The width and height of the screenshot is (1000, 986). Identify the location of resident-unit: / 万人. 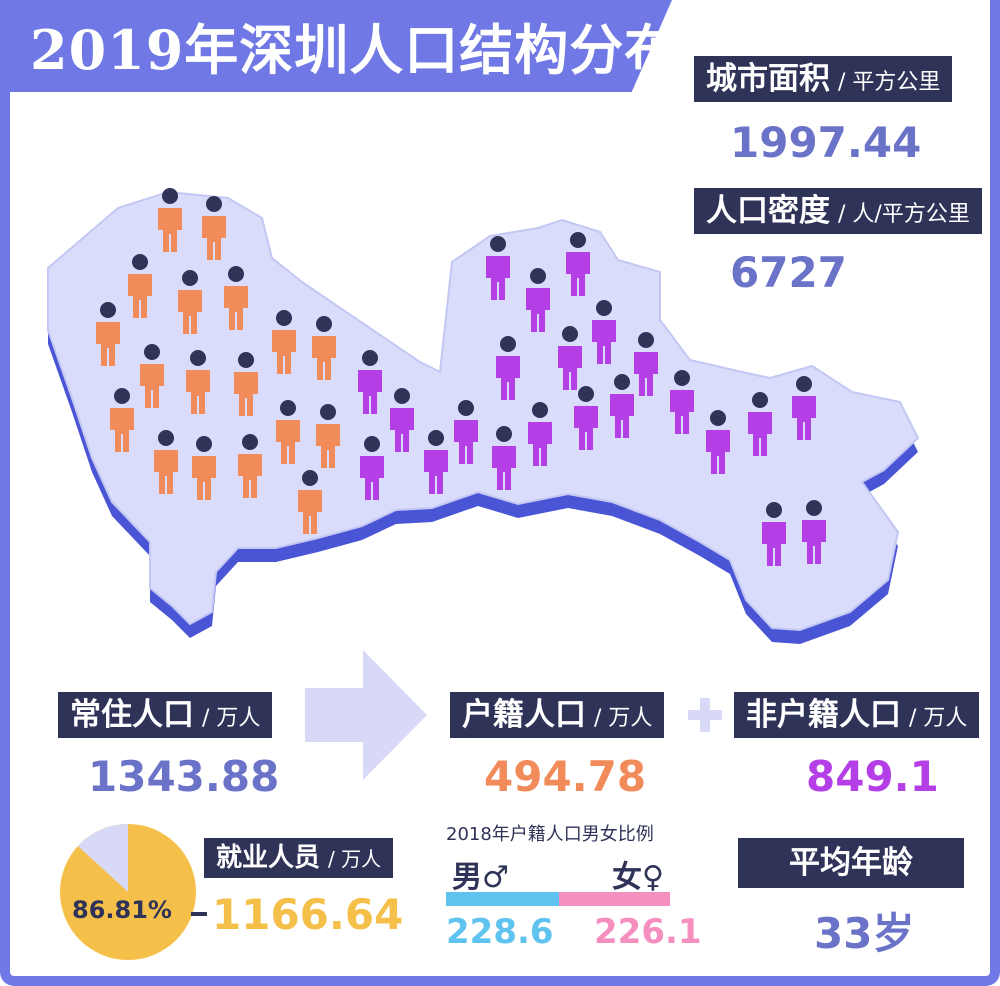
(231, 718).